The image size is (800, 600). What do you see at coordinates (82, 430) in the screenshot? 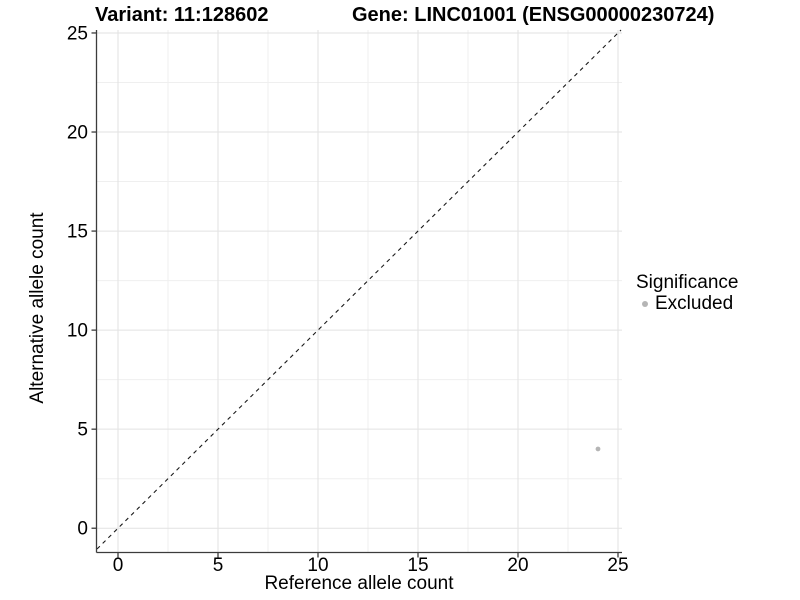
I see `y-tick-label: 5` at bounding box center [82, 430].